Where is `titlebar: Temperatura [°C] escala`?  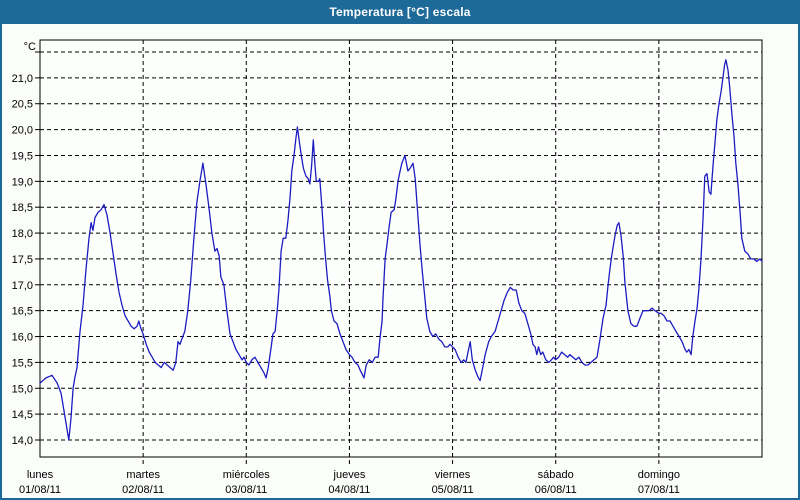 titlebar: Temperatura [°C] escala is located at coordinates (400, 12).